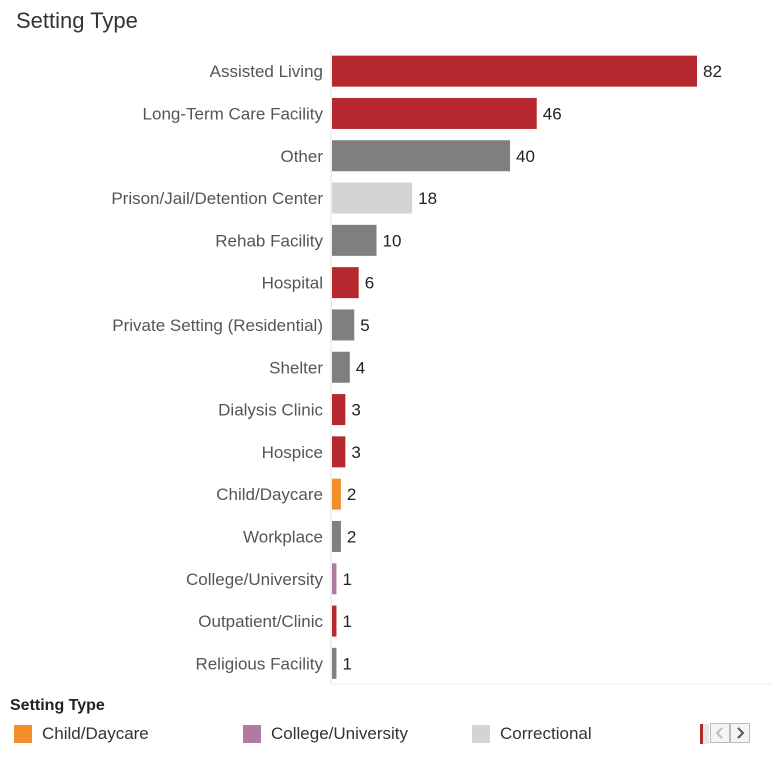  Describe the element at coordinates (720, 733) in the screenshot. I see `chevron-left-icon` at that location.